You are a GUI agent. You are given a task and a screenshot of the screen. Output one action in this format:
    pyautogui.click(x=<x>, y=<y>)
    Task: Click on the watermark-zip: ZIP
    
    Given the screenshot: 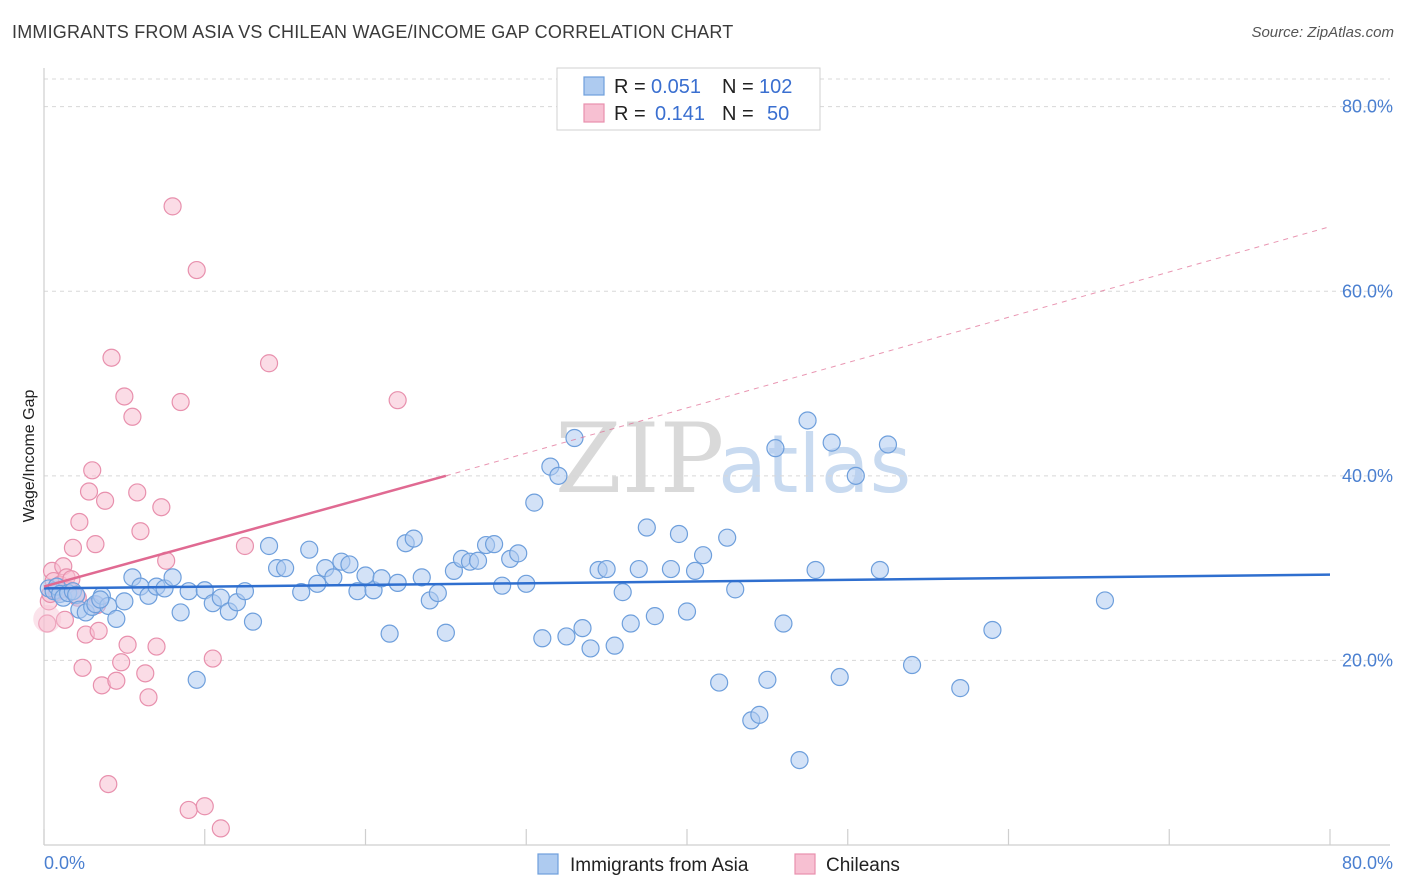 What is the action you would take?
    pyautogui.click(x=639, y=459)
    